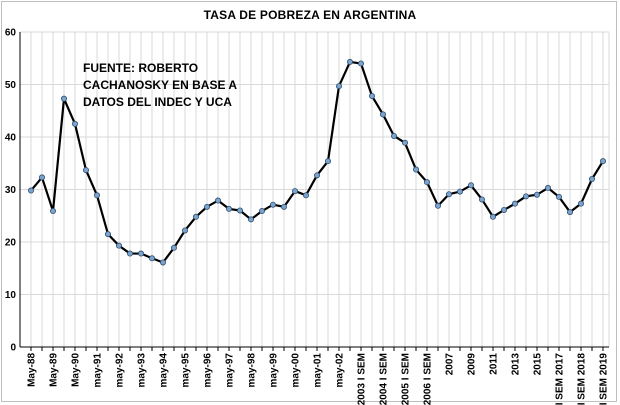 The height and width of the screenshot is (405, 620). Describe the element at coordinates (582, 379) in the screenshot. I see `x-tick-label: I SEM 2018` at that location.